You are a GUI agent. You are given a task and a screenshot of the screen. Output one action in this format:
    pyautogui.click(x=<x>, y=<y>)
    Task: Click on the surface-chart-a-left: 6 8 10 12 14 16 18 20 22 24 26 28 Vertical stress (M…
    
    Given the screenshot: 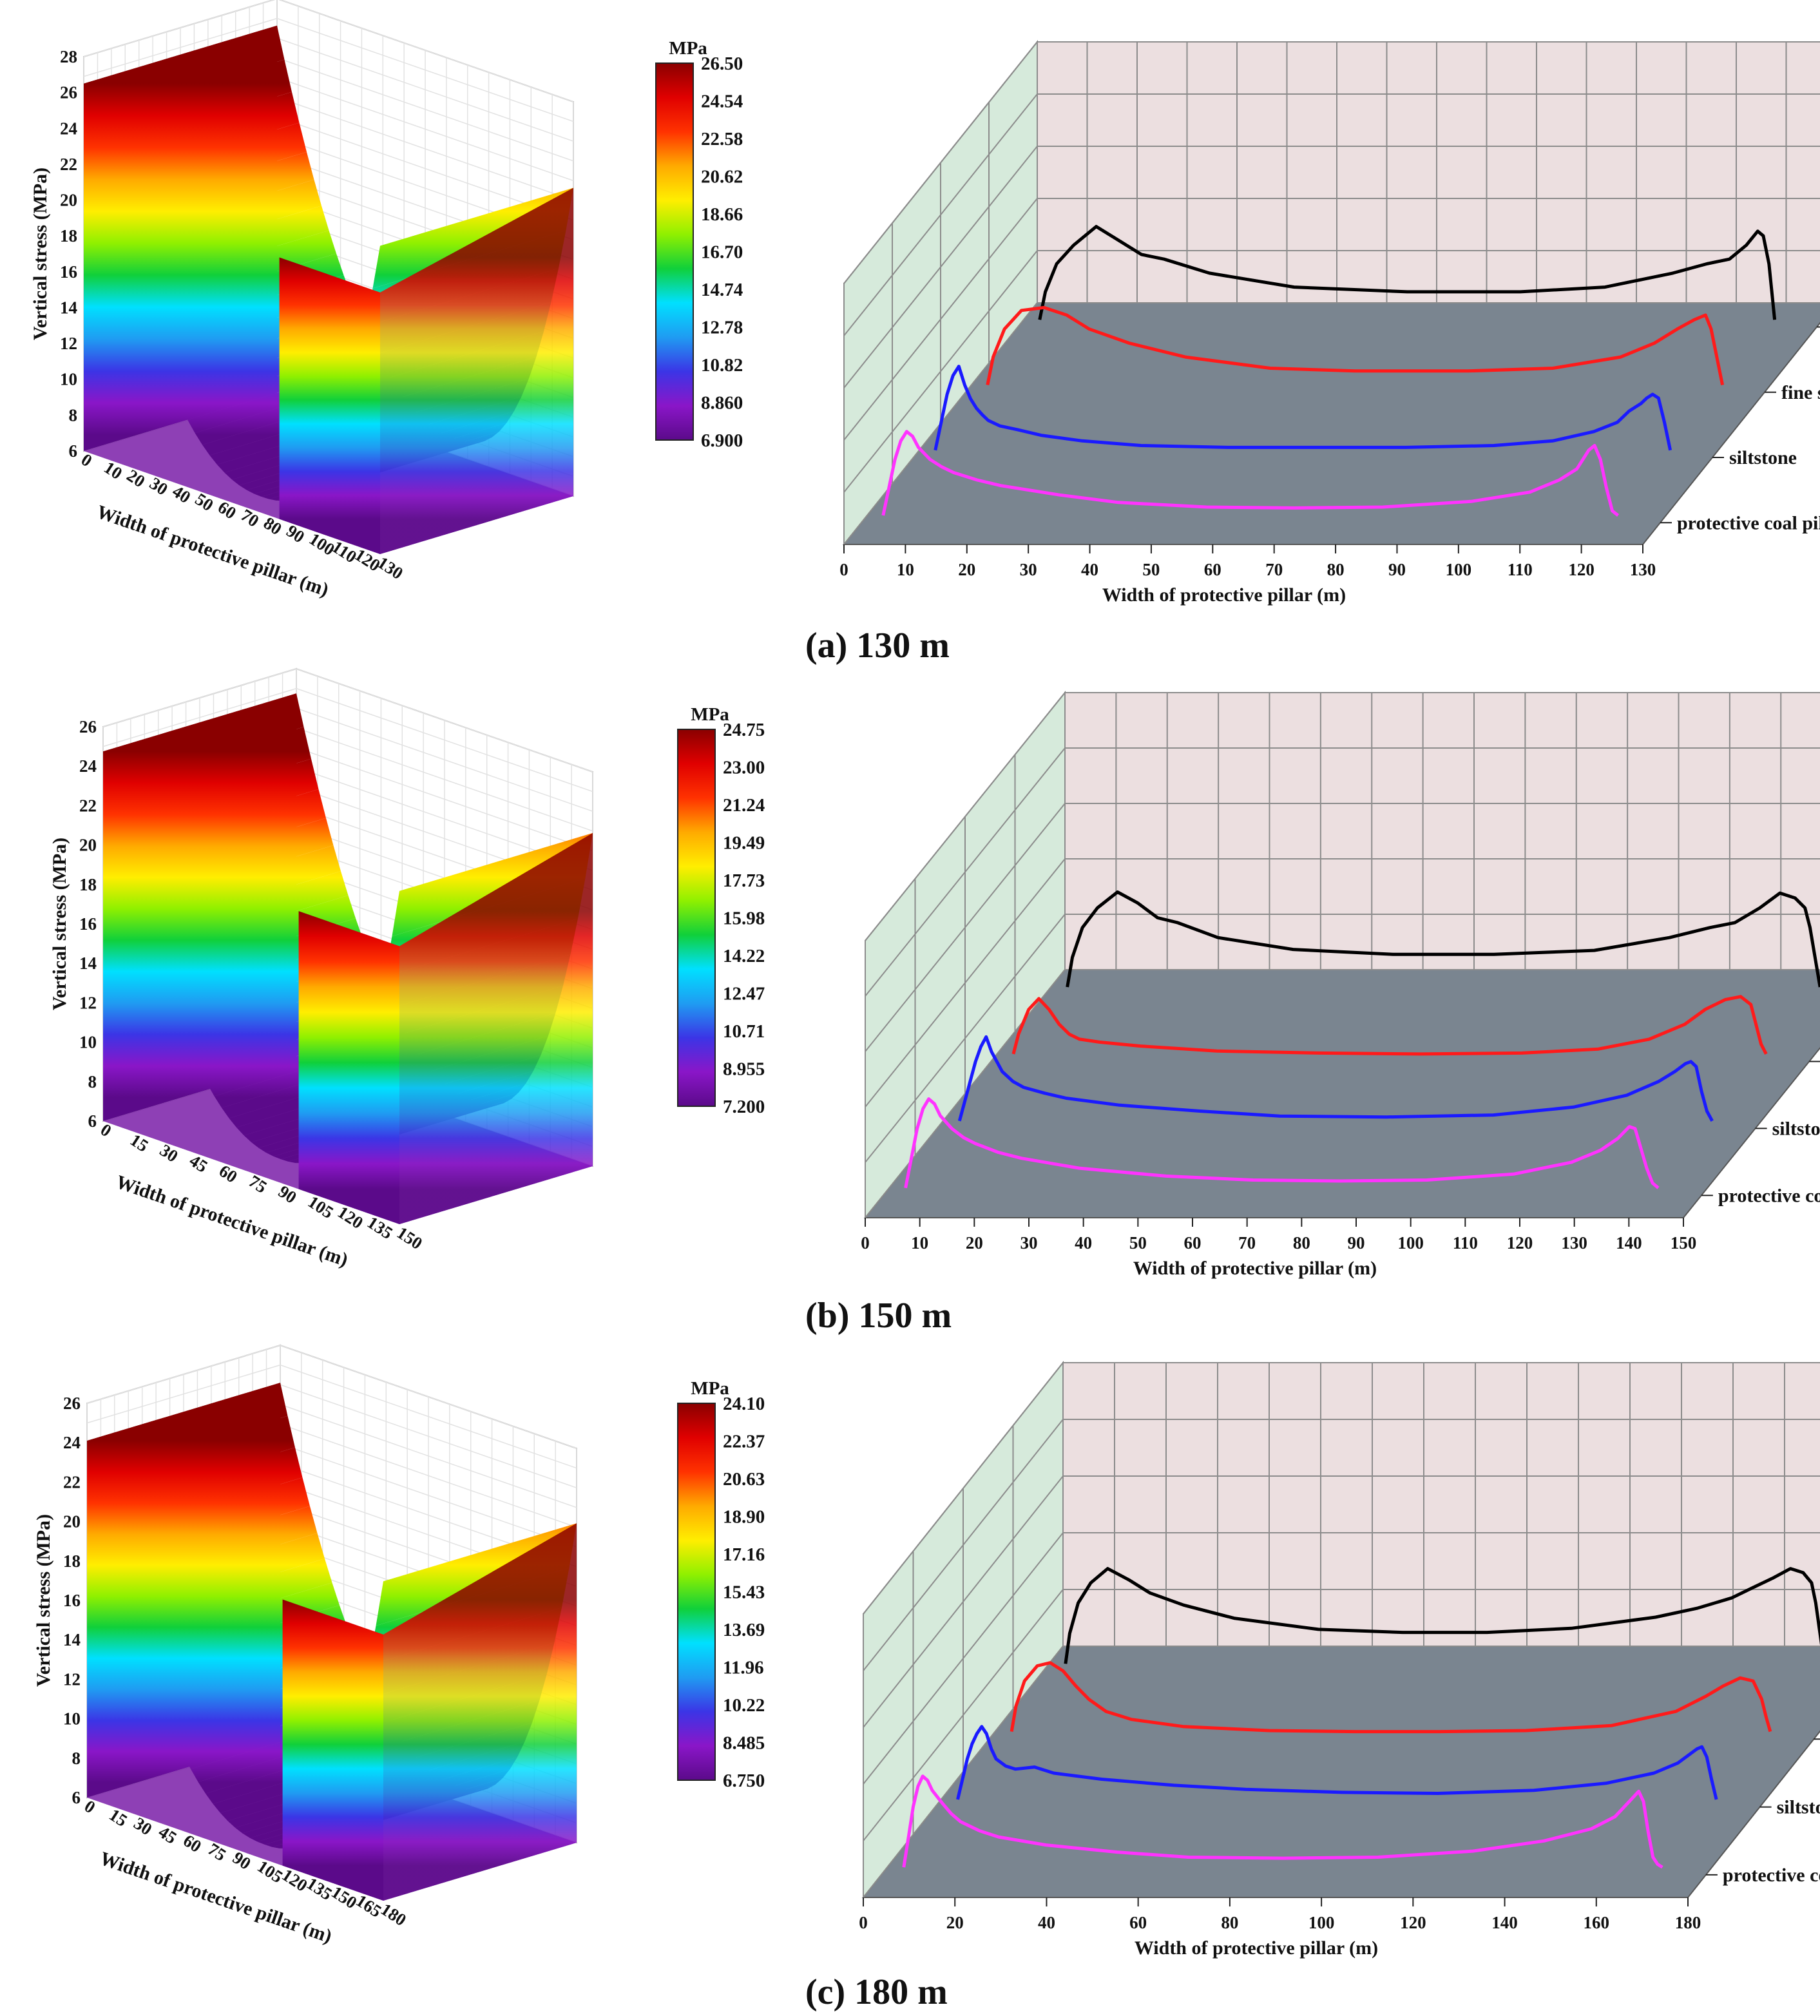 What is the action you would take?
    pyautogui.click(x=386, y=300)
    